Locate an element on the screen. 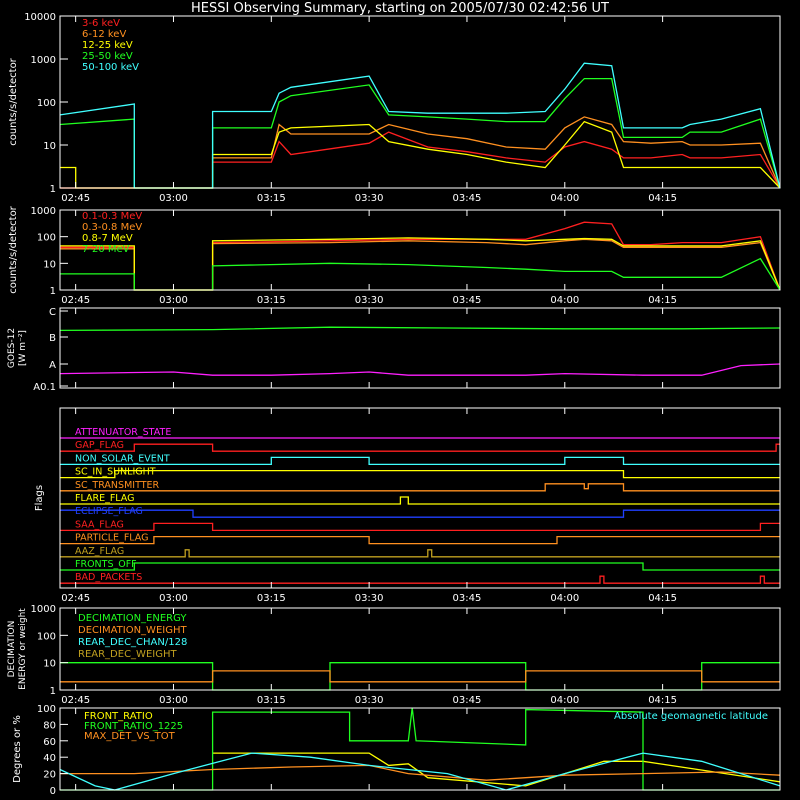 The image size is (800, 800). y-tick-label: 20 is located at coordinates (49, 775).